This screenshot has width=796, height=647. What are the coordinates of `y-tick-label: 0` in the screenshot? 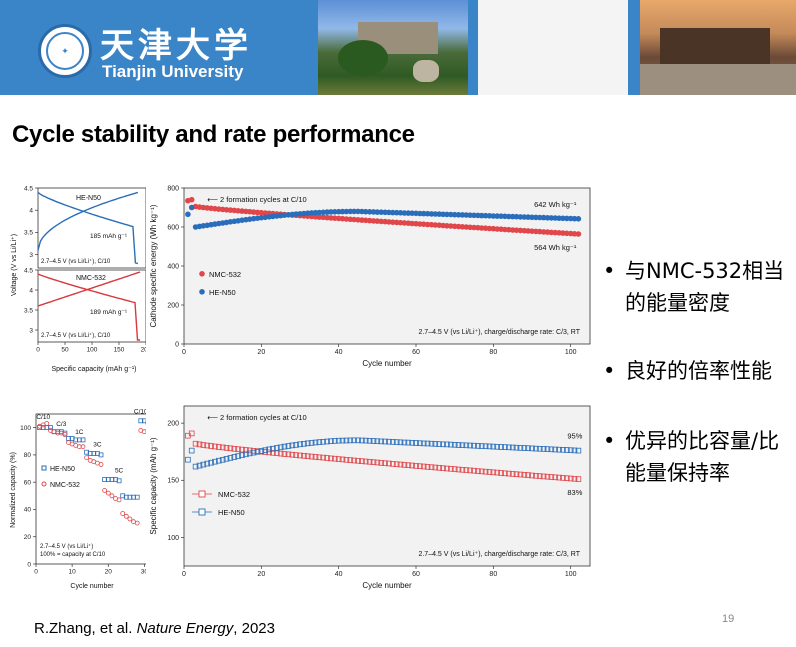 It's located at (29, 564).